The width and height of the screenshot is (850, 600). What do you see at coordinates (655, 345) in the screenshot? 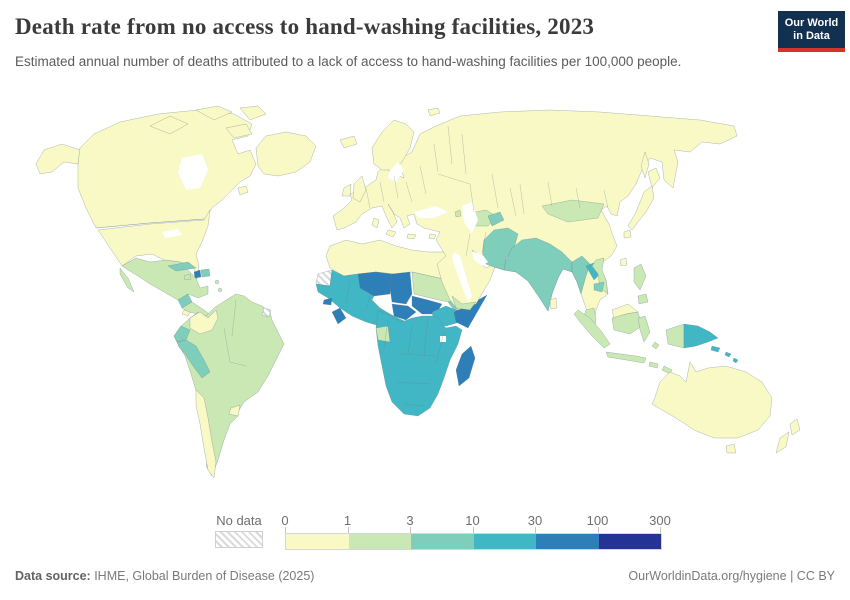
I see `country-moluccas` at bounding box center [655, 345].